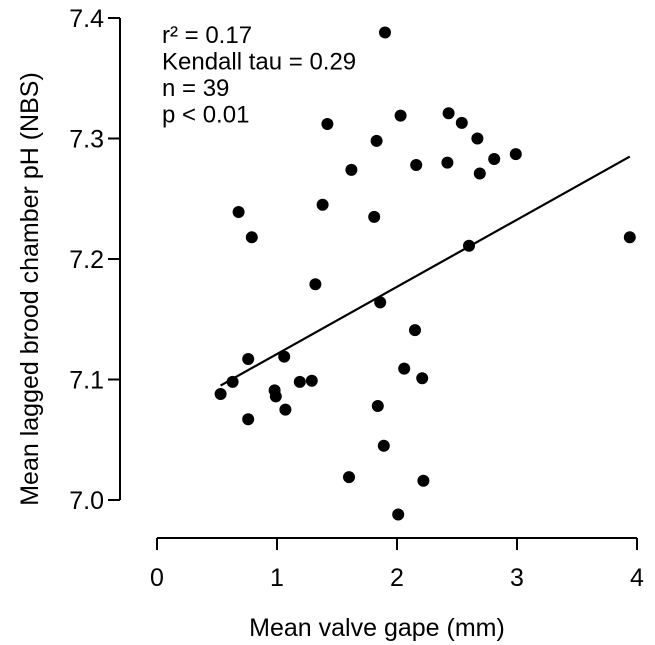 Image resolution: width=655 pixels, height=645 pixels. I want to click on y-tick-label: 7.4, so click(86, 19).